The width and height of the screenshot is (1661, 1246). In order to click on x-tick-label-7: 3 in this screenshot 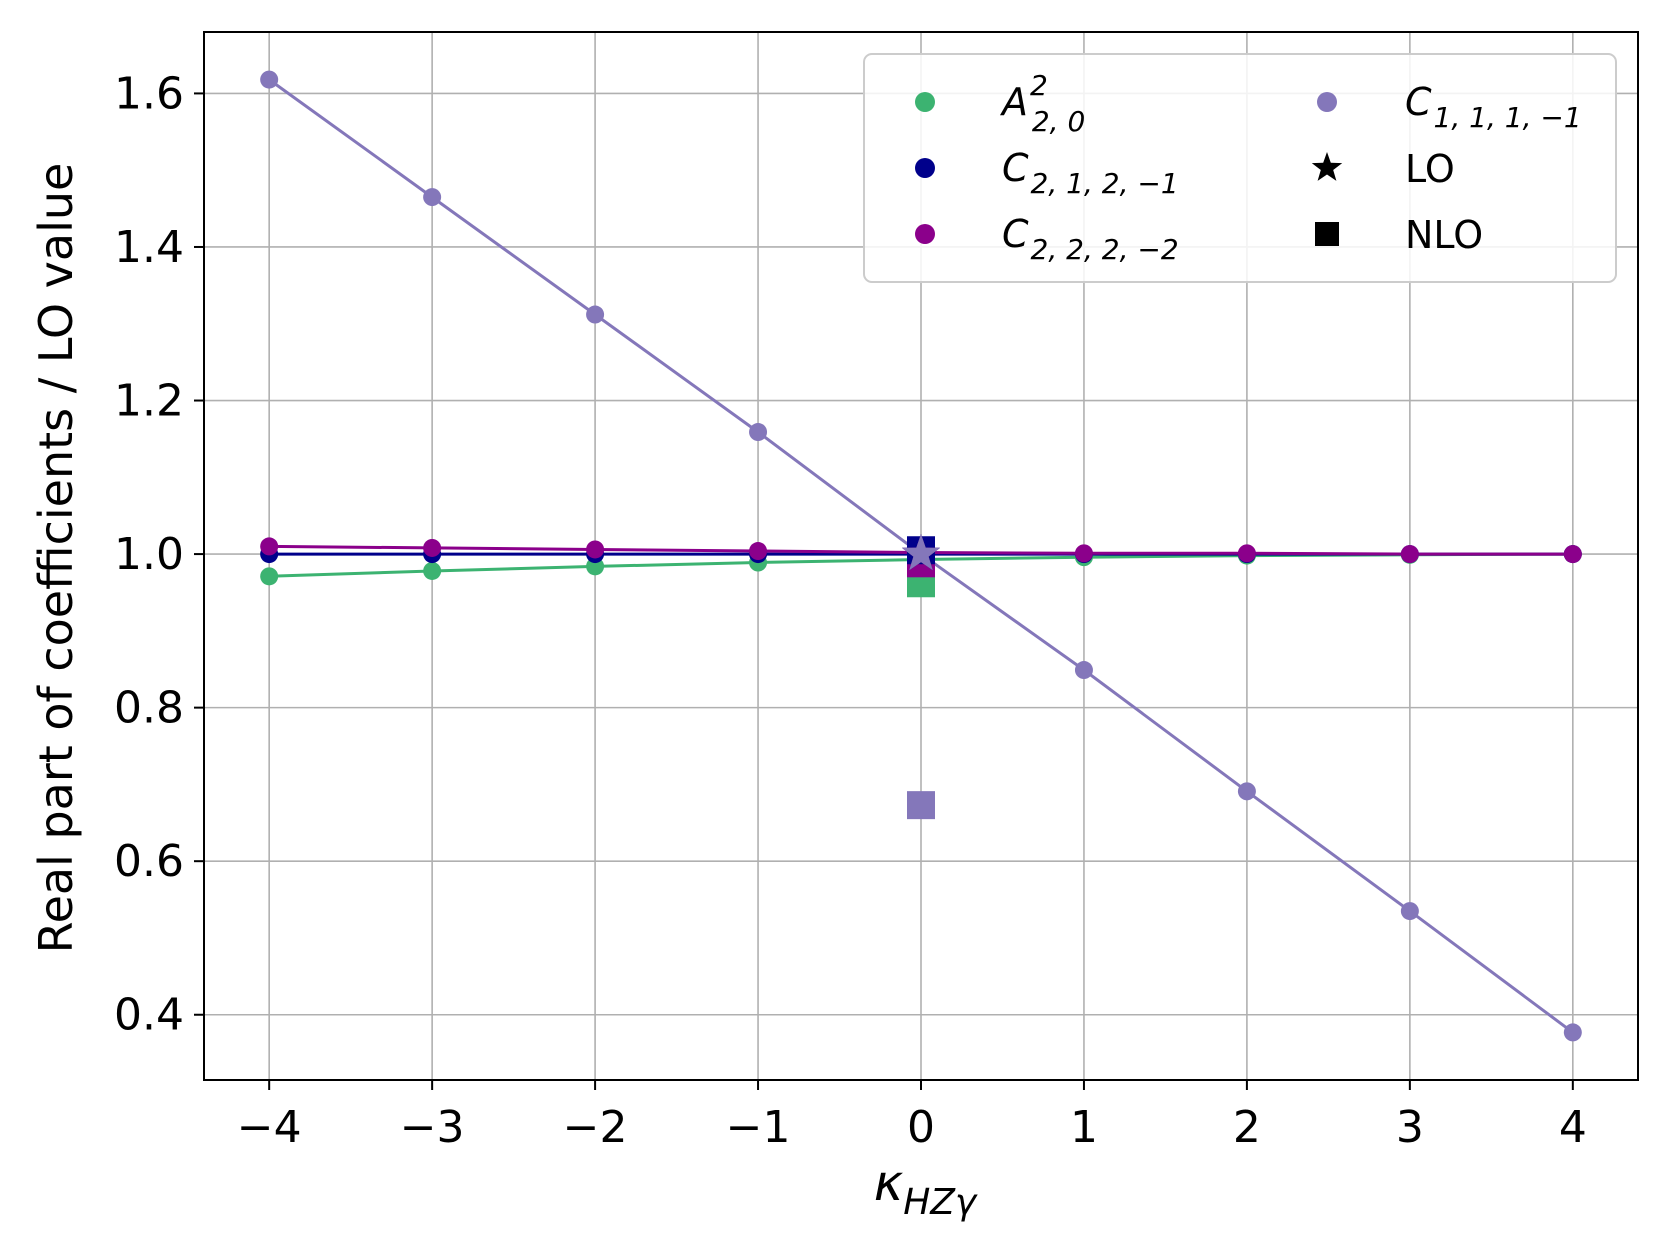, I will do `click(1410, 1127)`.